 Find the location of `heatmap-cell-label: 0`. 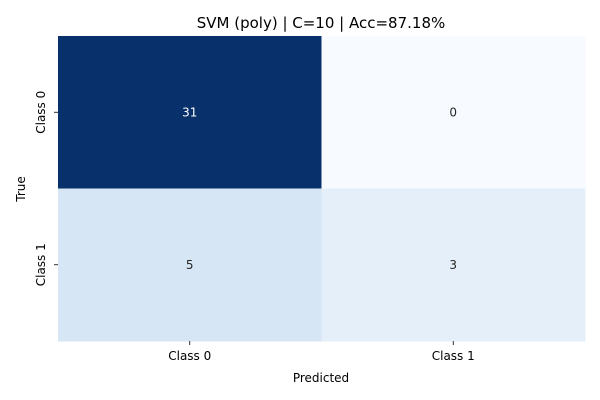

heatmap-cell-label: 0 is located at coordinates (453, 112).